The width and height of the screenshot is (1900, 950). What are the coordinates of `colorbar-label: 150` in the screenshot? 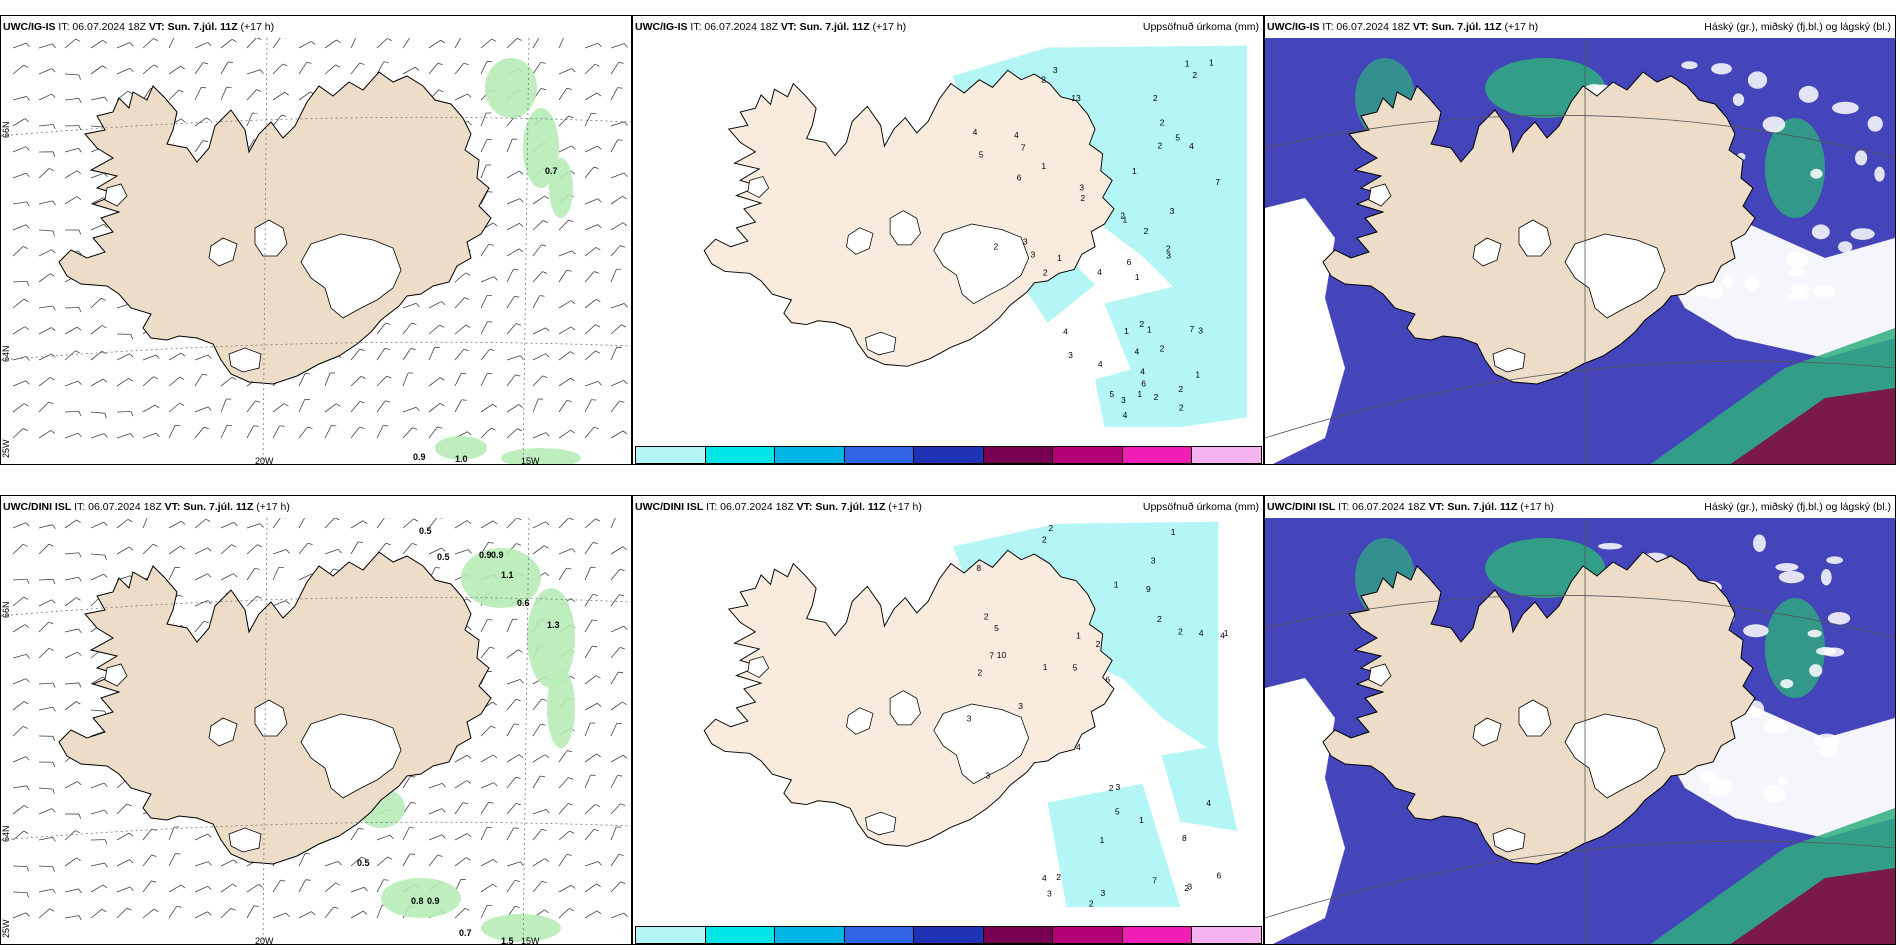 It's located at (1055, 464).